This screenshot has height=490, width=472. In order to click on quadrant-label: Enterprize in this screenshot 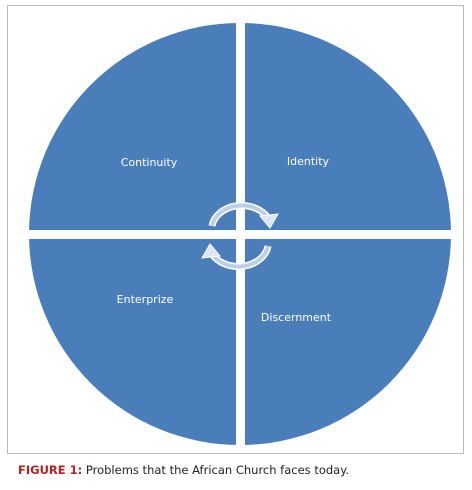, I will do `click(145, 299)`.